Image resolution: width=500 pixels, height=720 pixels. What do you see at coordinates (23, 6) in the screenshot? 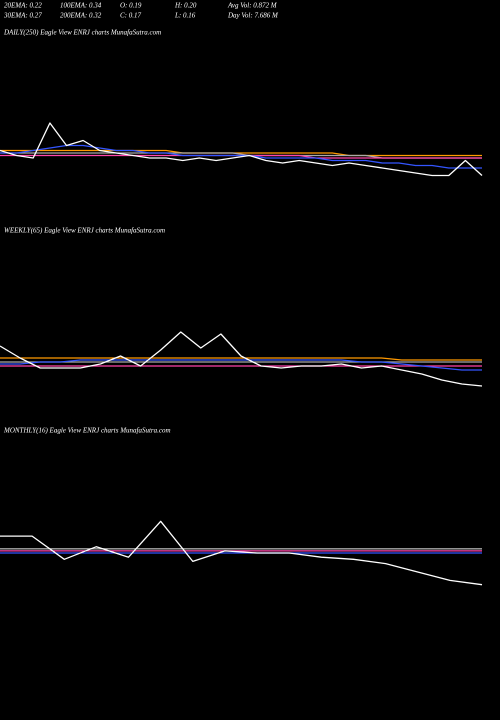
I see `header-stat: 20EMA: 0.22` at bounding box center [23, 6].